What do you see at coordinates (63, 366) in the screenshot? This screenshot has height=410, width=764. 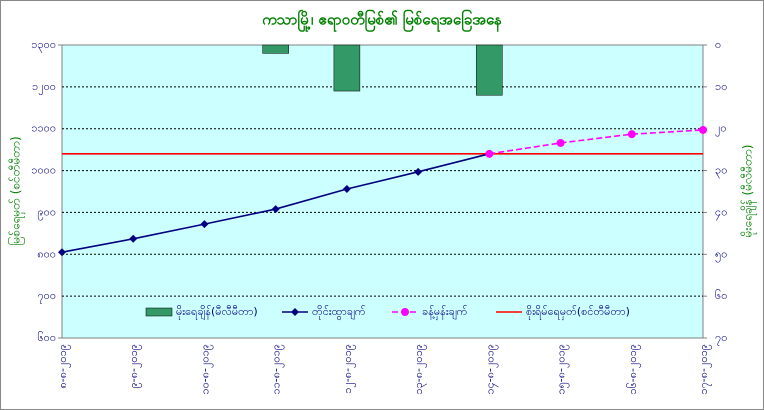 I see `x-tick-label: ၈-၈-၂၀၁၉` at bounding box center [63, 366].